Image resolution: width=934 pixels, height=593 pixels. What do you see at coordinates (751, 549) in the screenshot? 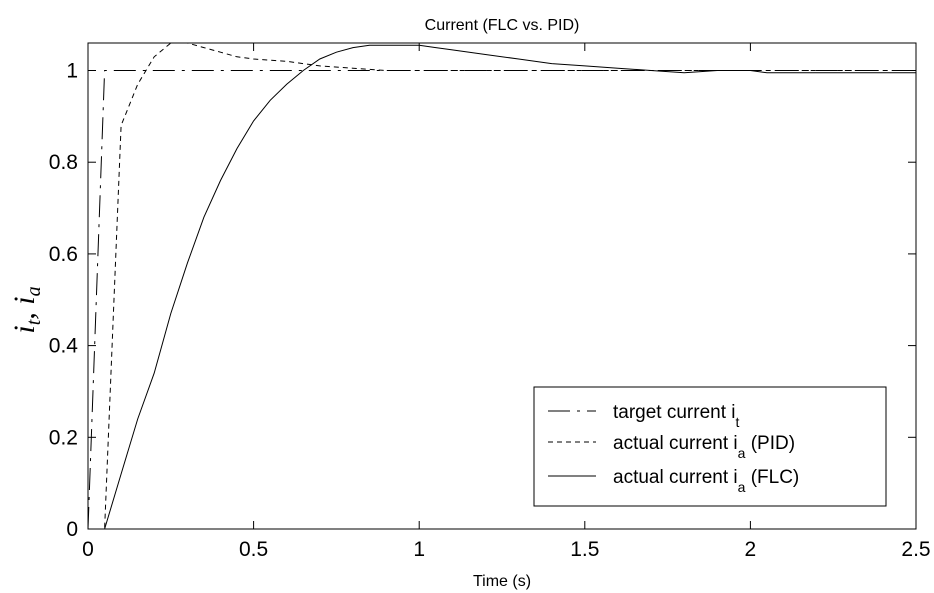
I see `x-tick-label: 2` at bounding box center [751, 549].